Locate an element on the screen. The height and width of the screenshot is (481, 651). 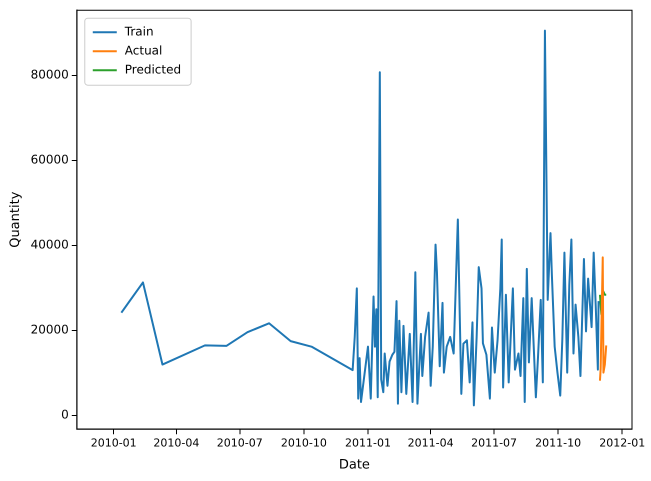
x-tick-label: 2012-01 is located at coordinates (622, 443).